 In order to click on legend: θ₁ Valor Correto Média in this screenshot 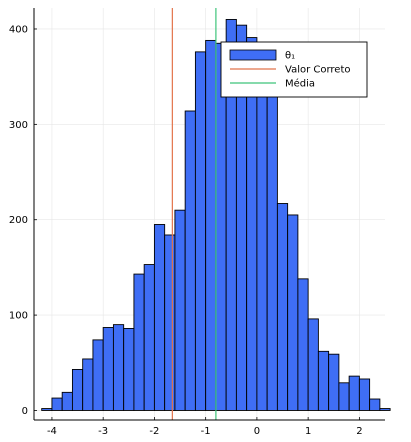, I will do `click(294, 69)`.